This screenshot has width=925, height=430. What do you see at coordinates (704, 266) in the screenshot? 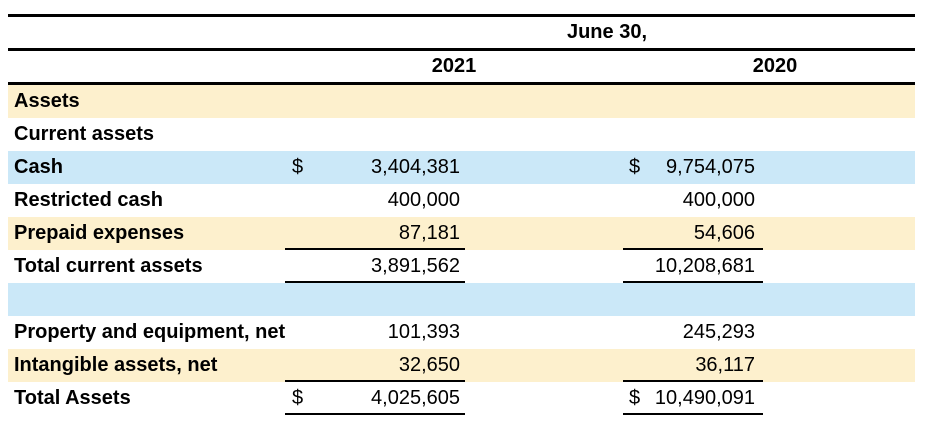
I see `amount-value: 10,208,681` at bounding box center [704, 266].